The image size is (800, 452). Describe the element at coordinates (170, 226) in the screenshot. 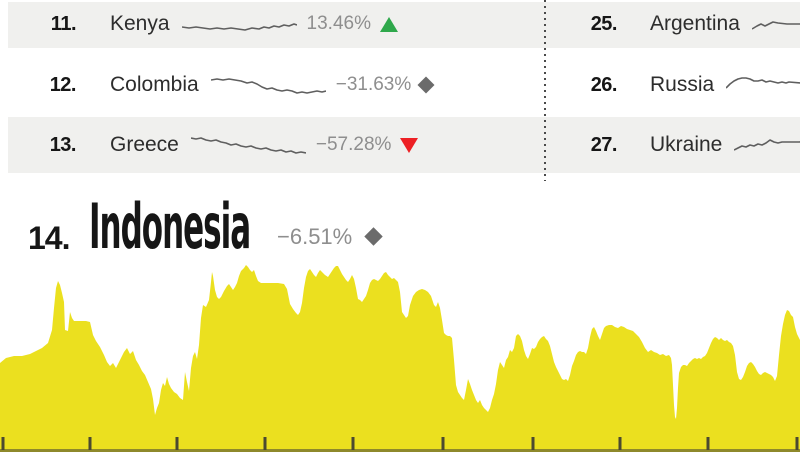

I see `featured-country-name: Indonesia` at that location.